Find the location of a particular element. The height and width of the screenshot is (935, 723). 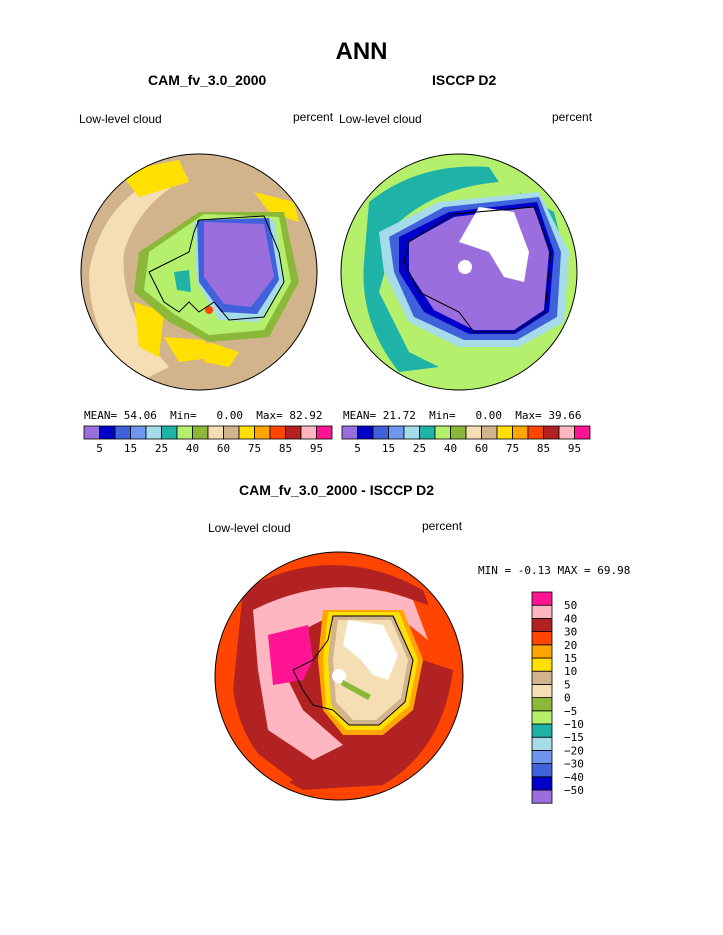

polar-map-model is located at coordinates (199, 272).